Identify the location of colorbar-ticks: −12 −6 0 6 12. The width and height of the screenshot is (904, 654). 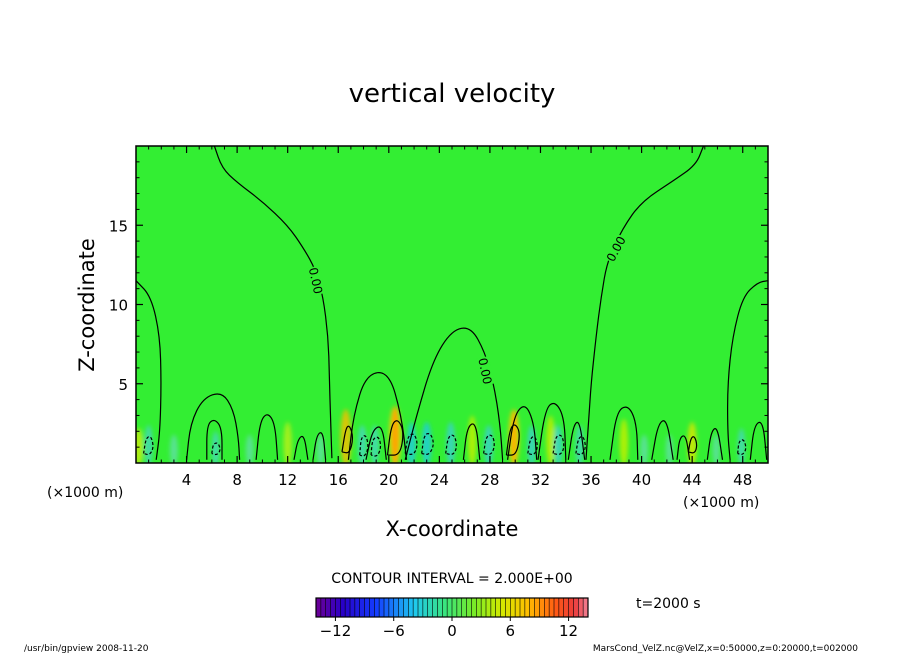
(449, 628).